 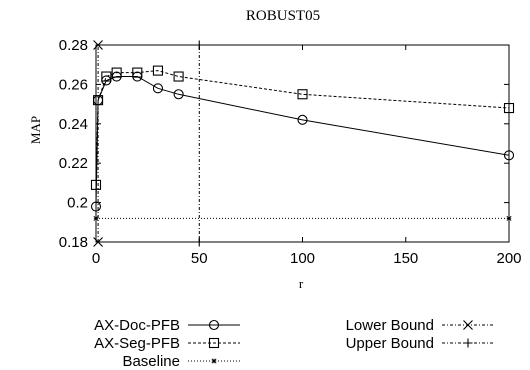 I want to click on x-tick-label: 200, so click(x=508, y=258).